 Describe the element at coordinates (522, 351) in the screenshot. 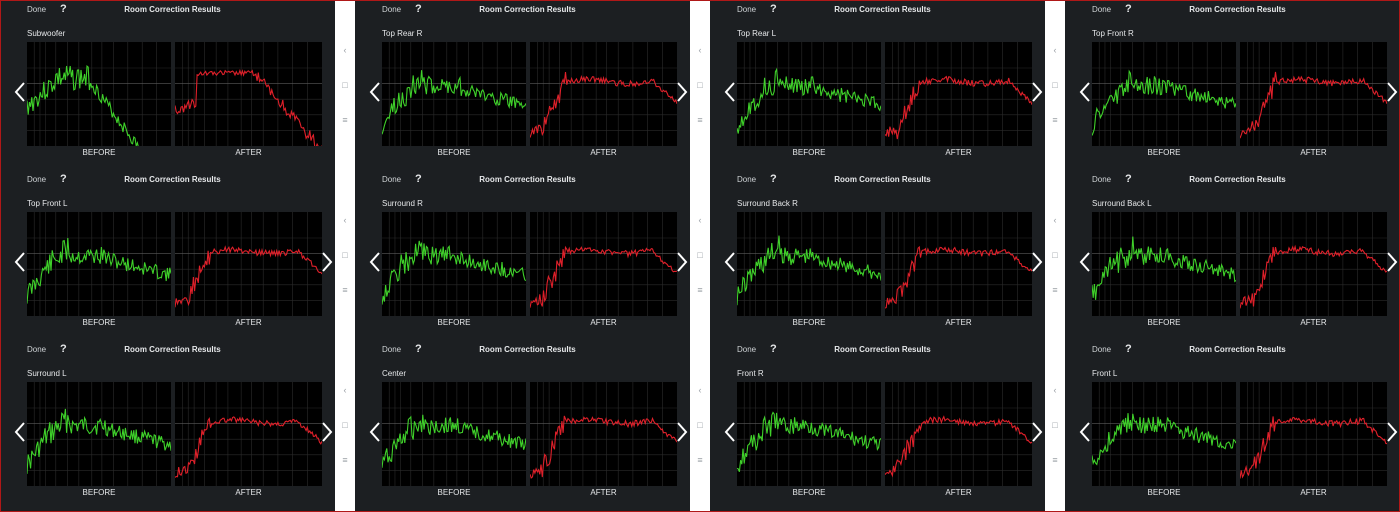

I see `panel-header: Done ? Room Correction Results` at that location.